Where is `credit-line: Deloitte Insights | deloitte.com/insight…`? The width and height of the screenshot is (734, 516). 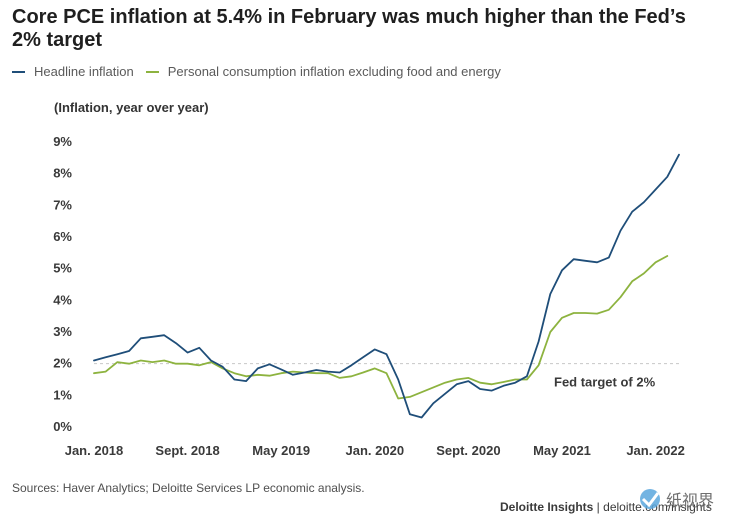 credit-line: Deloitte Insights | deloitte.com/insight… is located at coordinates (606, 507).